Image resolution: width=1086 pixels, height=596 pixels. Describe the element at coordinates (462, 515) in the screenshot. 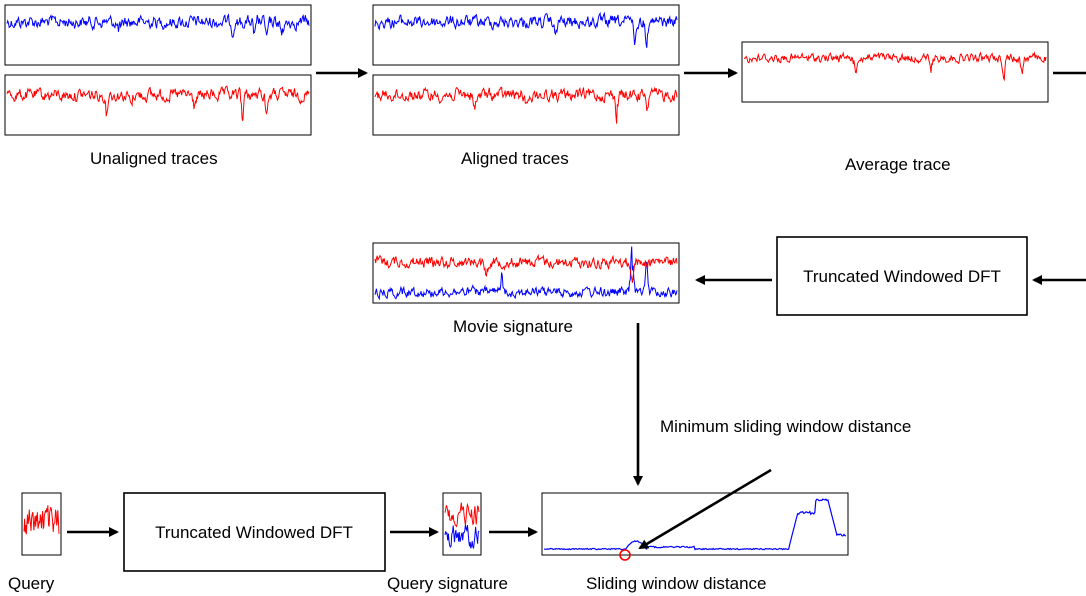

I see `query-signature-red-trace` at that location.